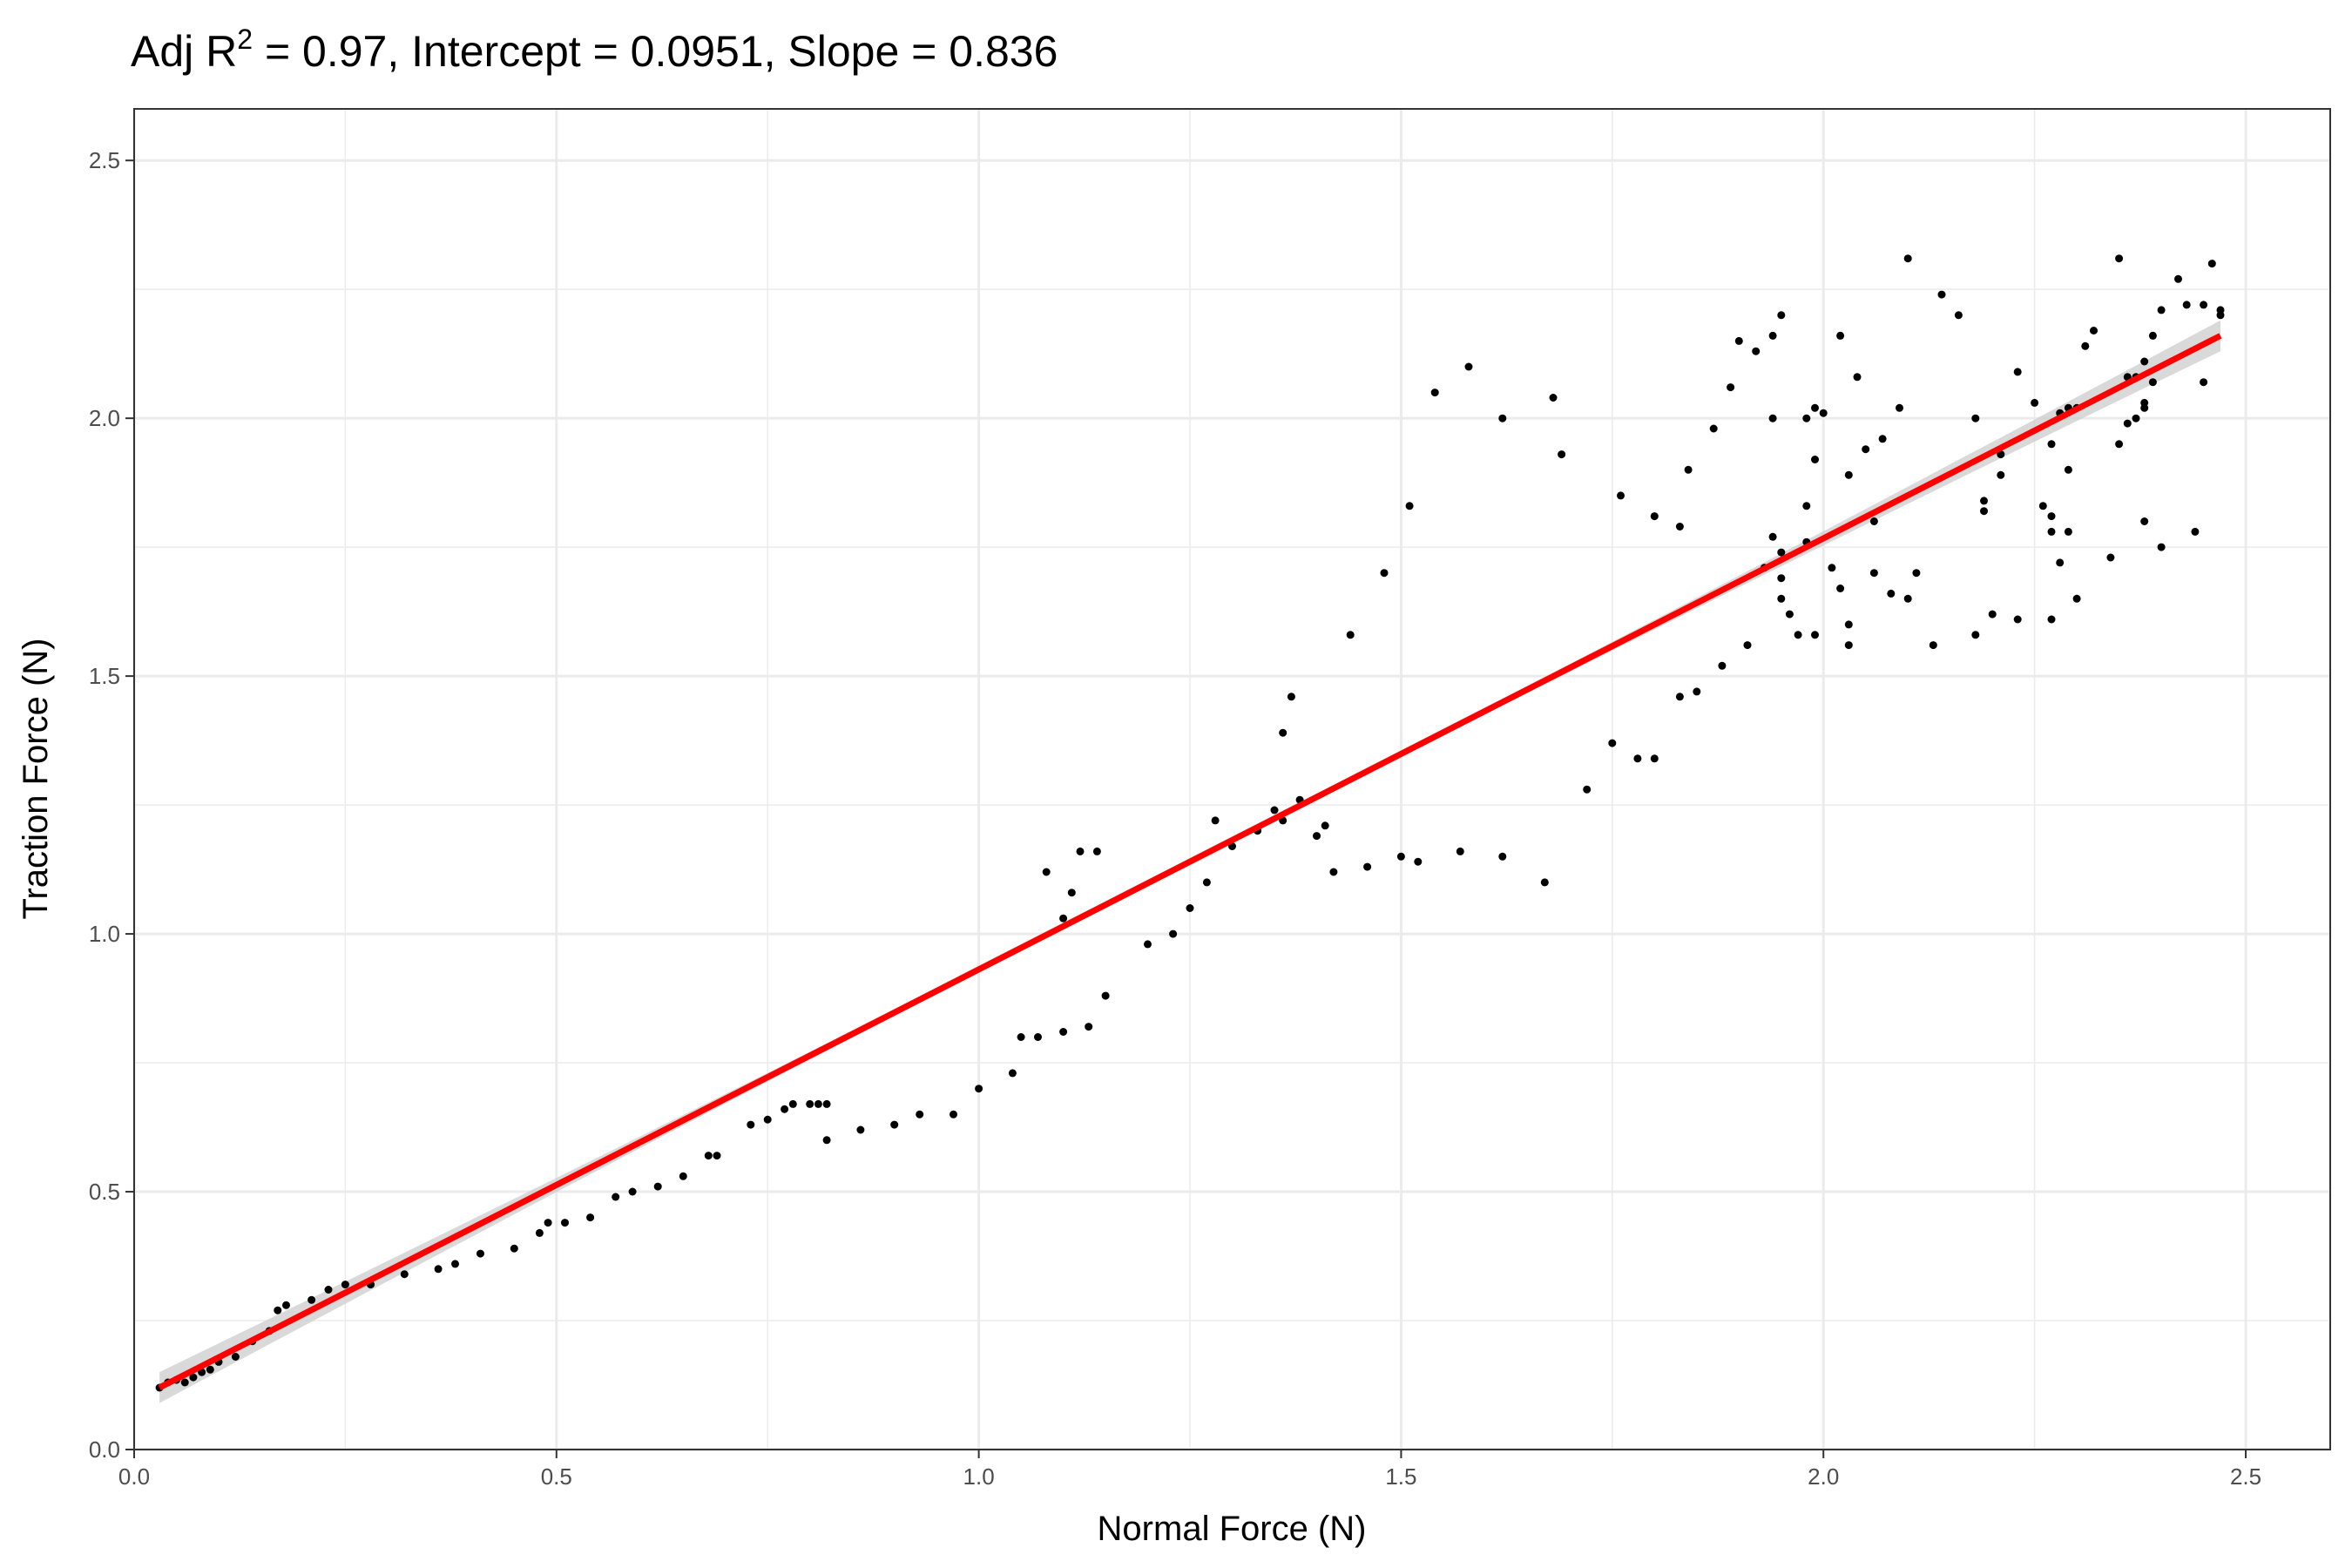 The width and height of the screenshot is (2352, 1568). I want to click on y-tick-label: 1.5, so click(104, 676).